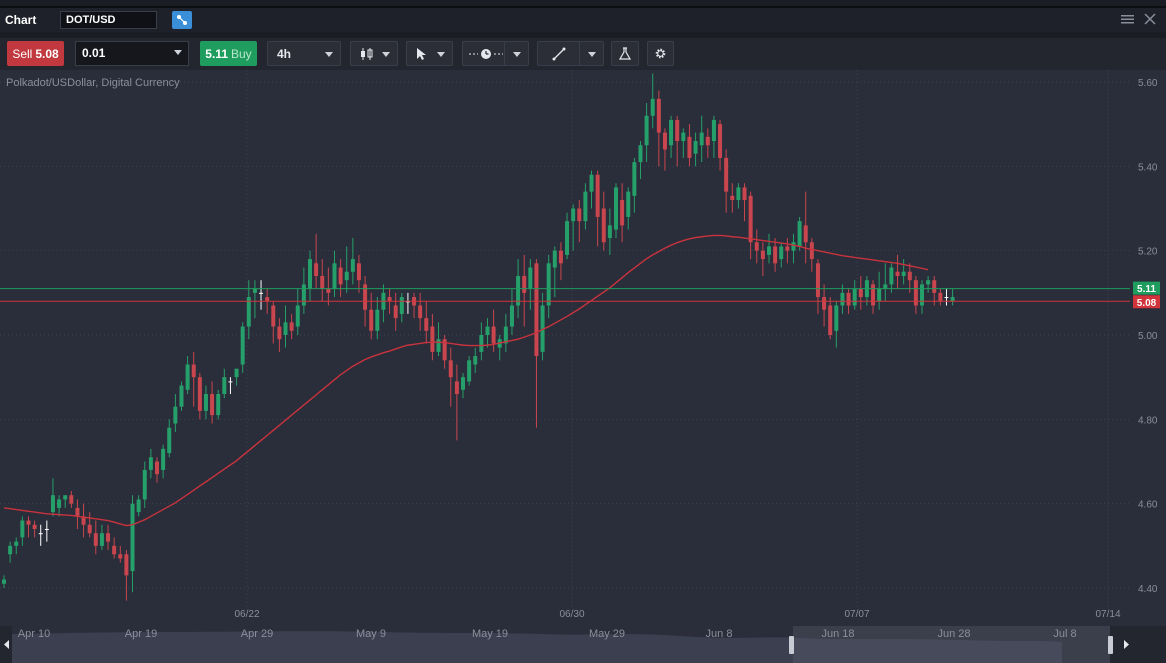 The width and height of the screenshot is (1166, 663). Describe the element at coordinates (1146, 289) in the screenshot. I see `ask-price-tag-label: 5.11` at that location.